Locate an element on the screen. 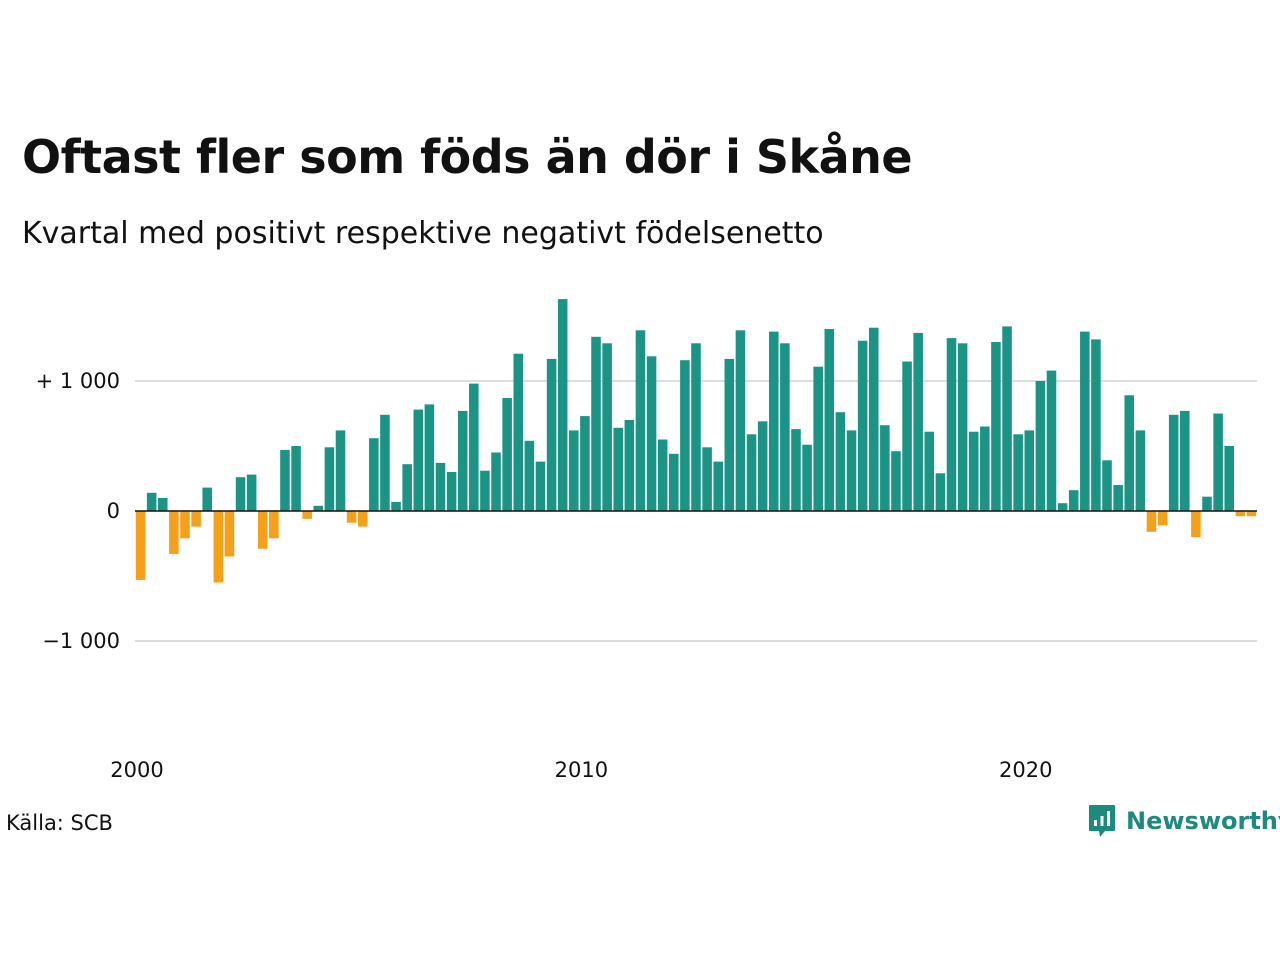  bar-2023-k2 is located at coordinates (1173, 462).